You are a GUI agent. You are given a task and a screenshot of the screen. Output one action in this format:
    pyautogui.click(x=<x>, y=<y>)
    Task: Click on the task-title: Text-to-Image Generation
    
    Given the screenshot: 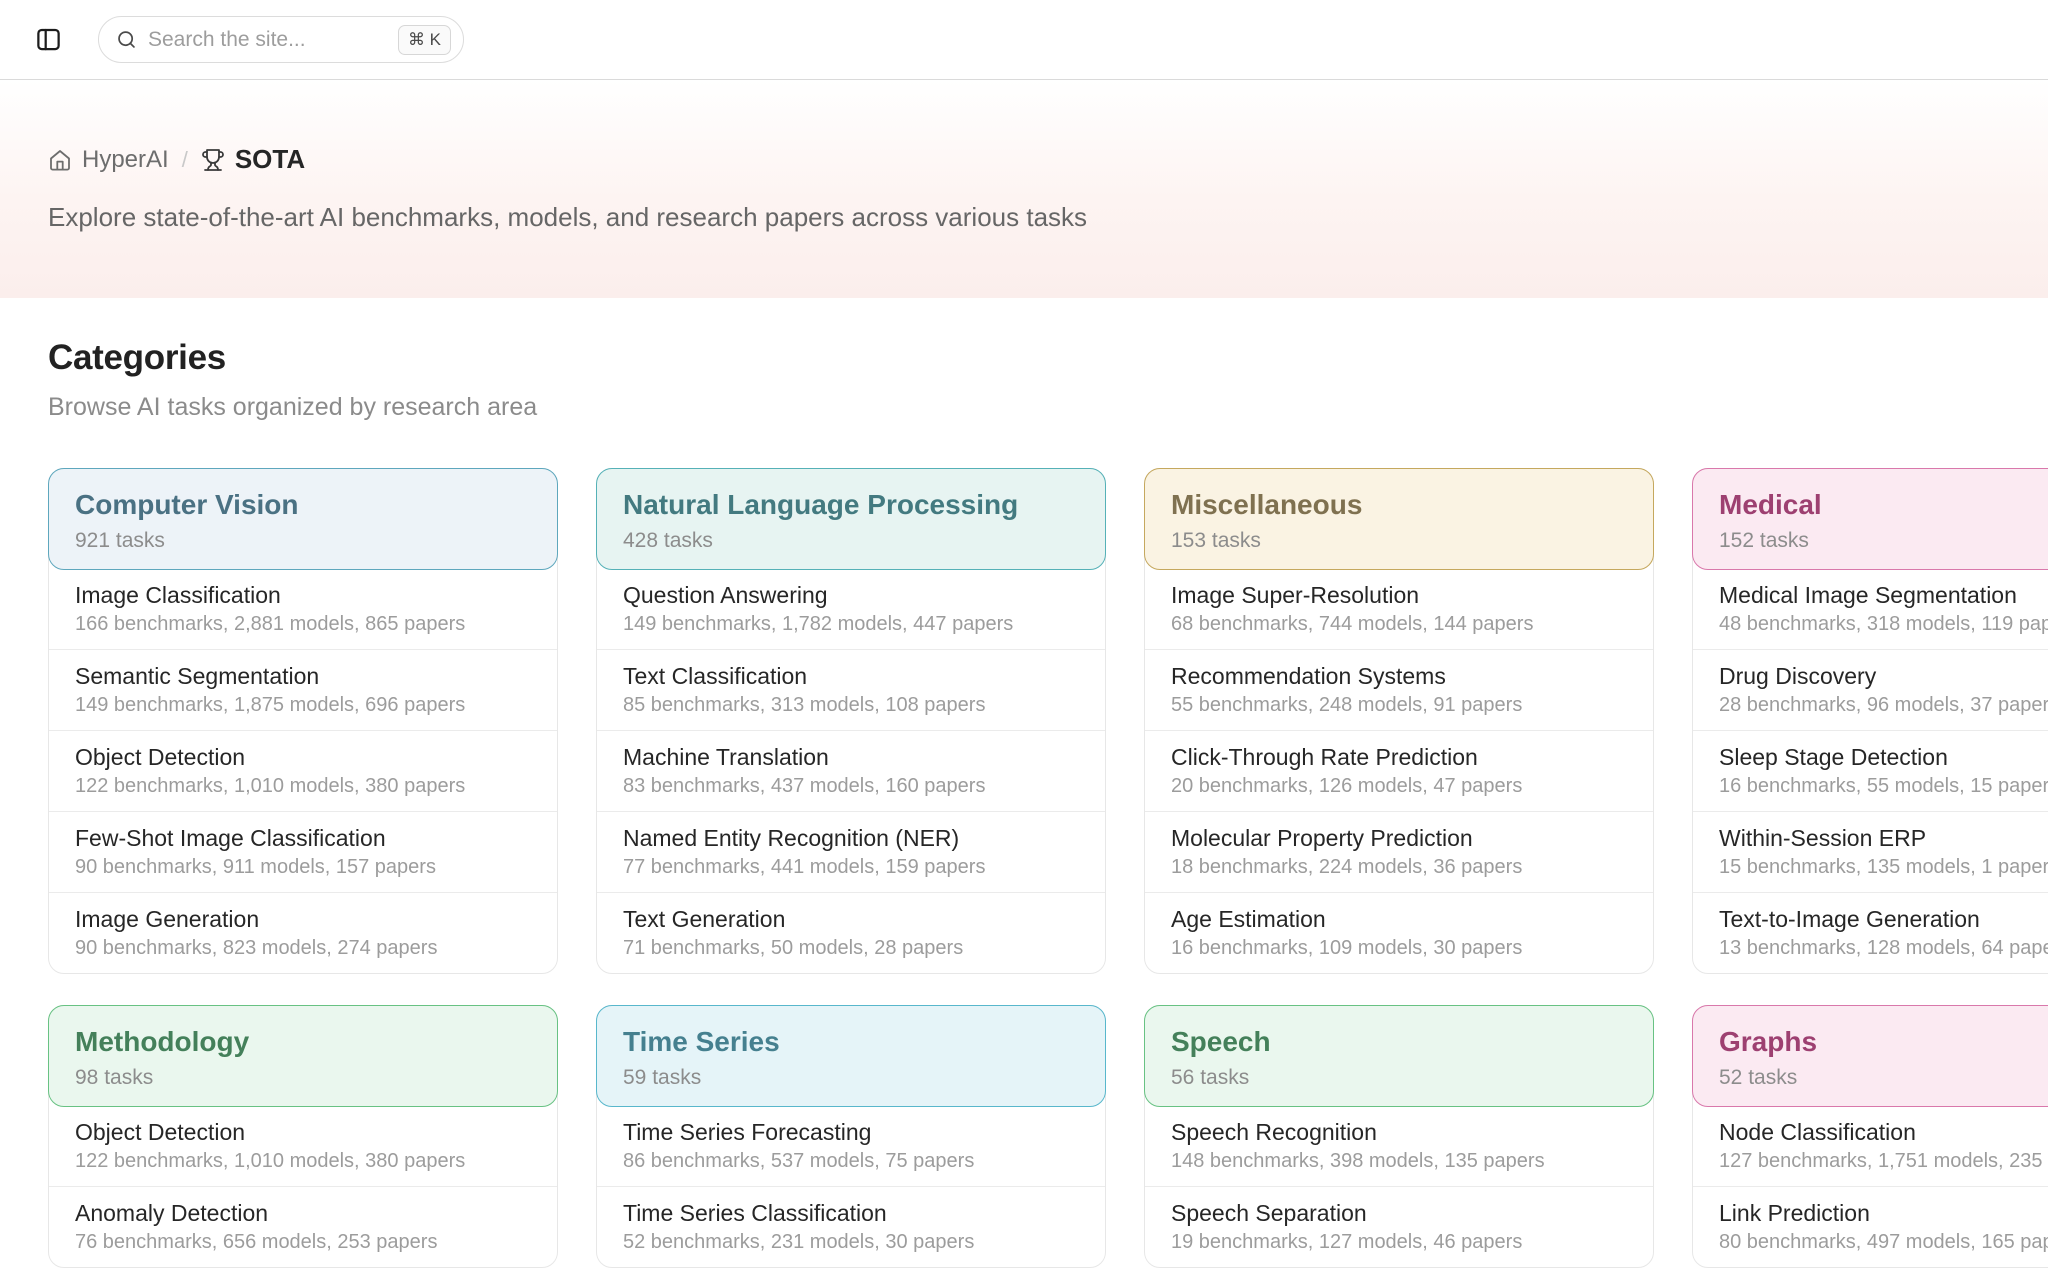 What is the action you would take?
    pyautogui.click(x=1849, y=919)
    